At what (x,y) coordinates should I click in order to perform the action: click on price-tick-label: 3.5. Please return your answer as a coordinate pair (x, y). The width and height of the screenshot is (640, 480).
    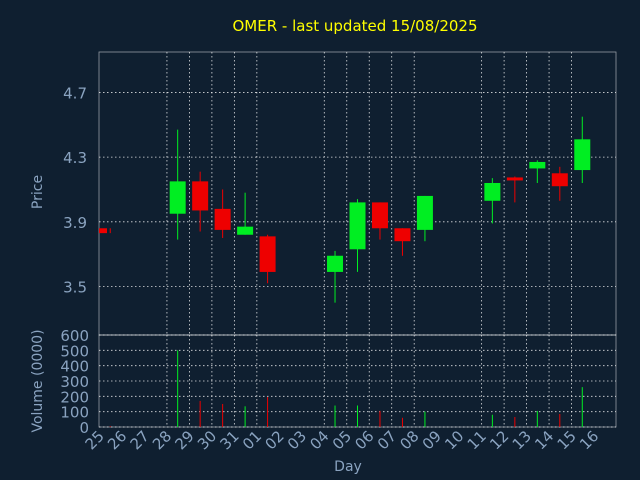
    Looking at the image, I should click on (75, 287).